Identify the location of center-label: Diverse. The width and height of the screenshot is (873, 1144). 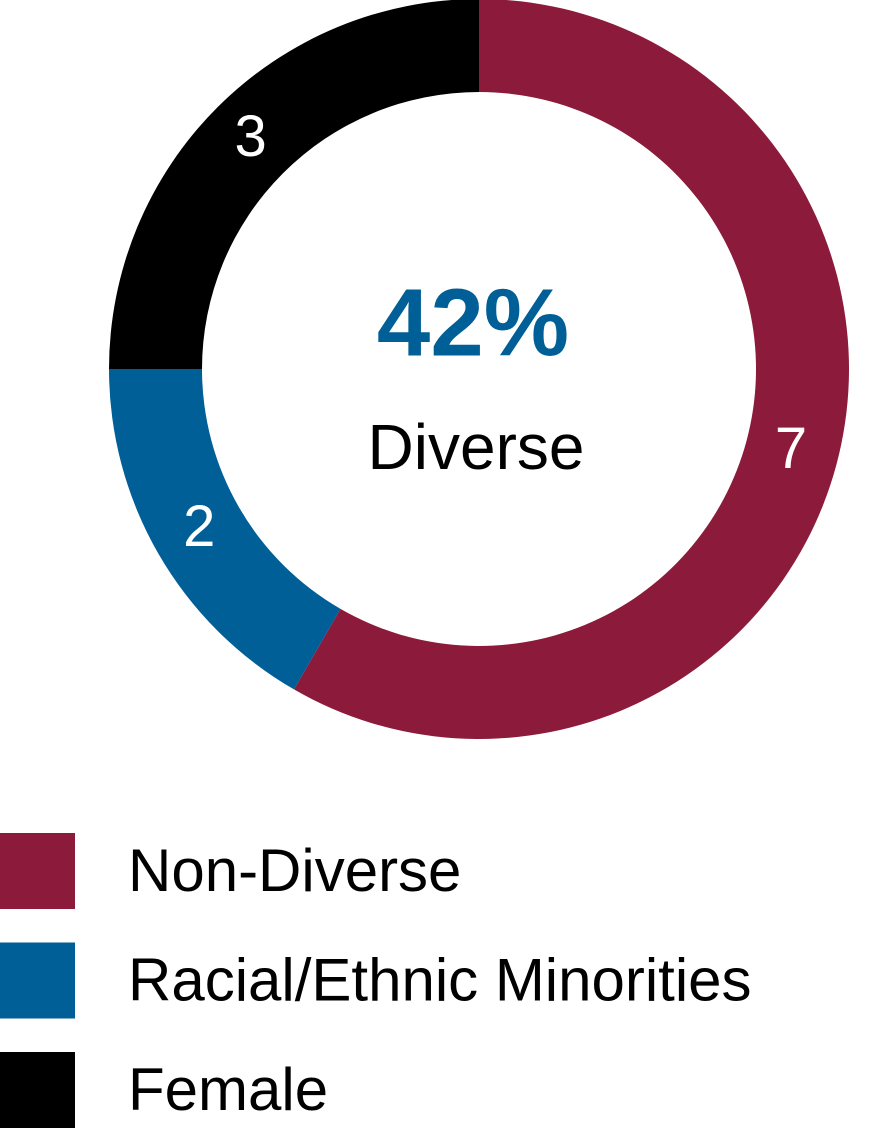
(476, 447).